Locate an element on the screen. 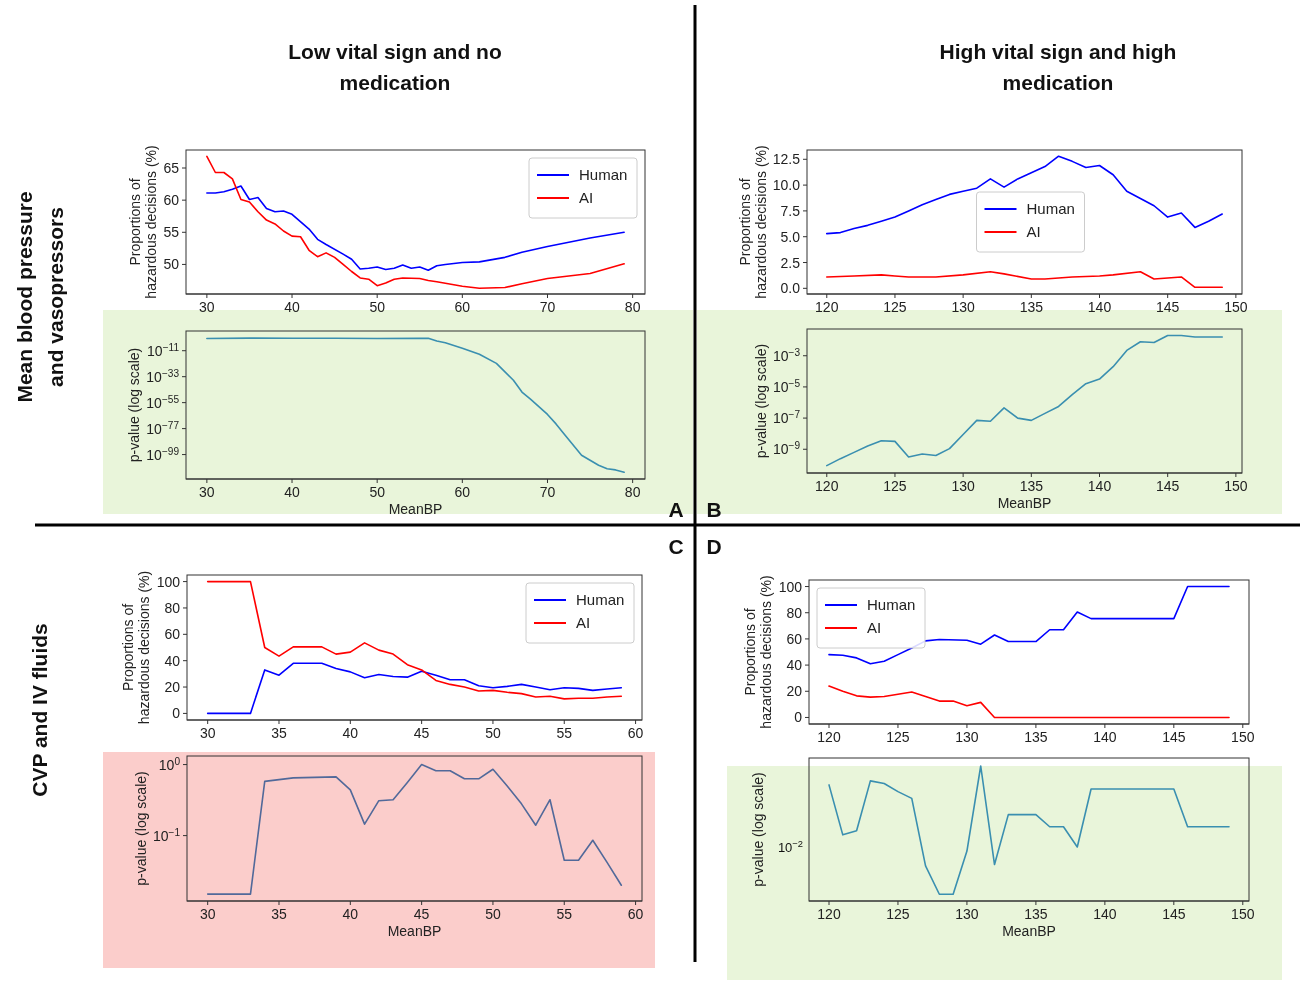 This screenshot has height=981, width=1301. y-tick-label: 10.0 is located at coordinates (786, 185).